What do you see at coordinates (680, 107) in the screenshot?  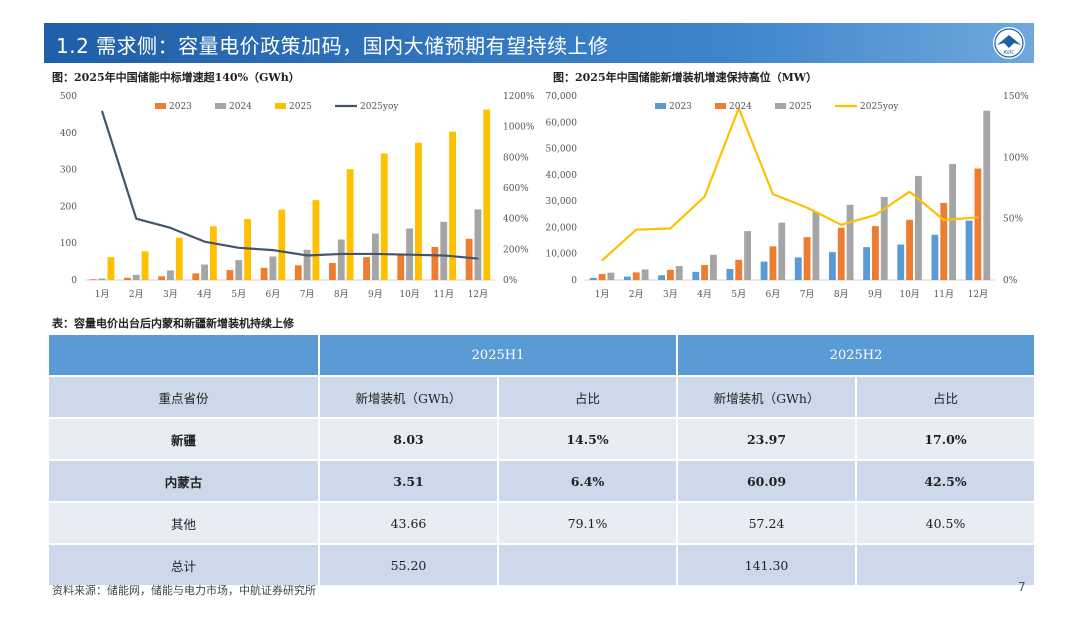 I see `install-chart-legend-label: 2023` at bounding box center [680, 107].